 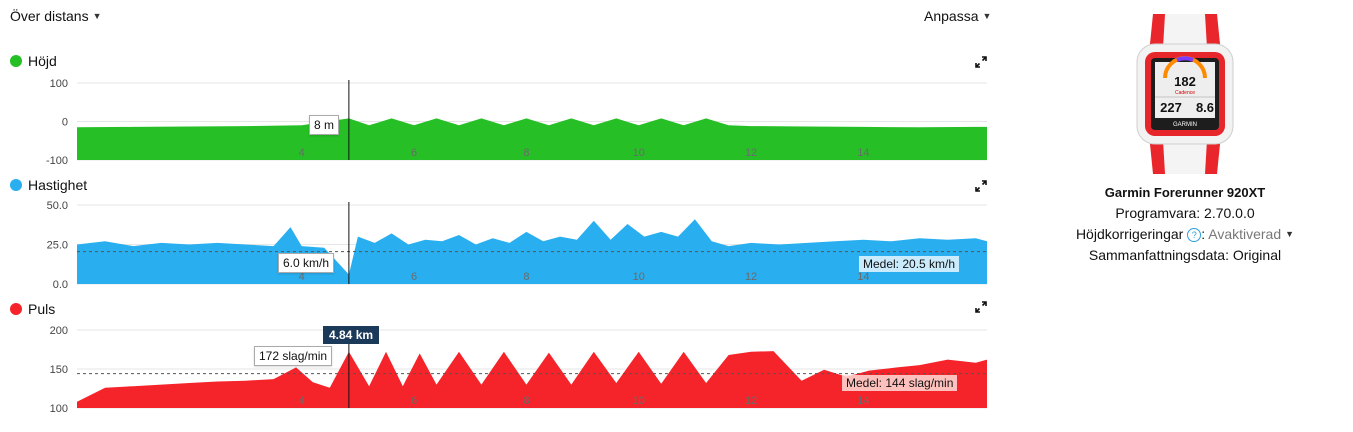 What do you see at coordinates (16, 309) in the screenshot?
I see `heart-rate-legend-dot` at bounding box center [16, 309].